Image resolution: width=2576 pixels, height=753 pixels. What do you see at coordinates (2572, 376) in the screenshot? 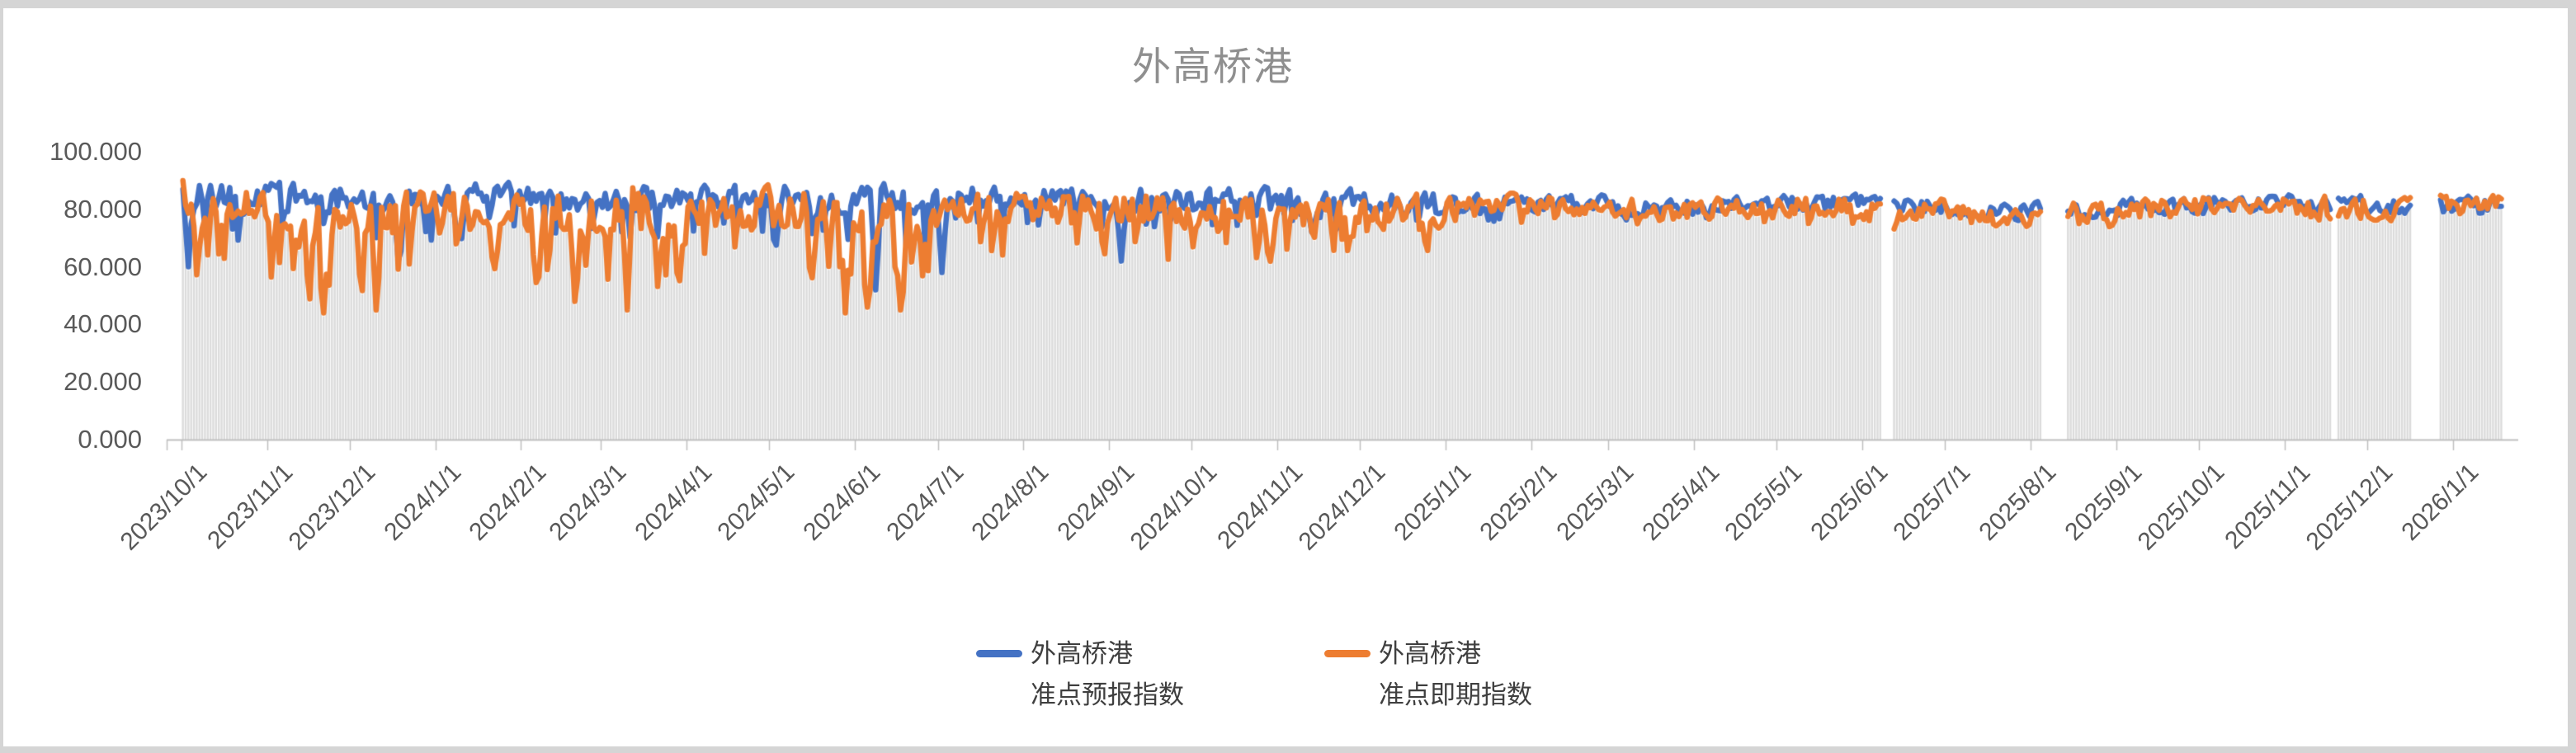
I see `frame-edge-right` at bounding box center [2572, 376].